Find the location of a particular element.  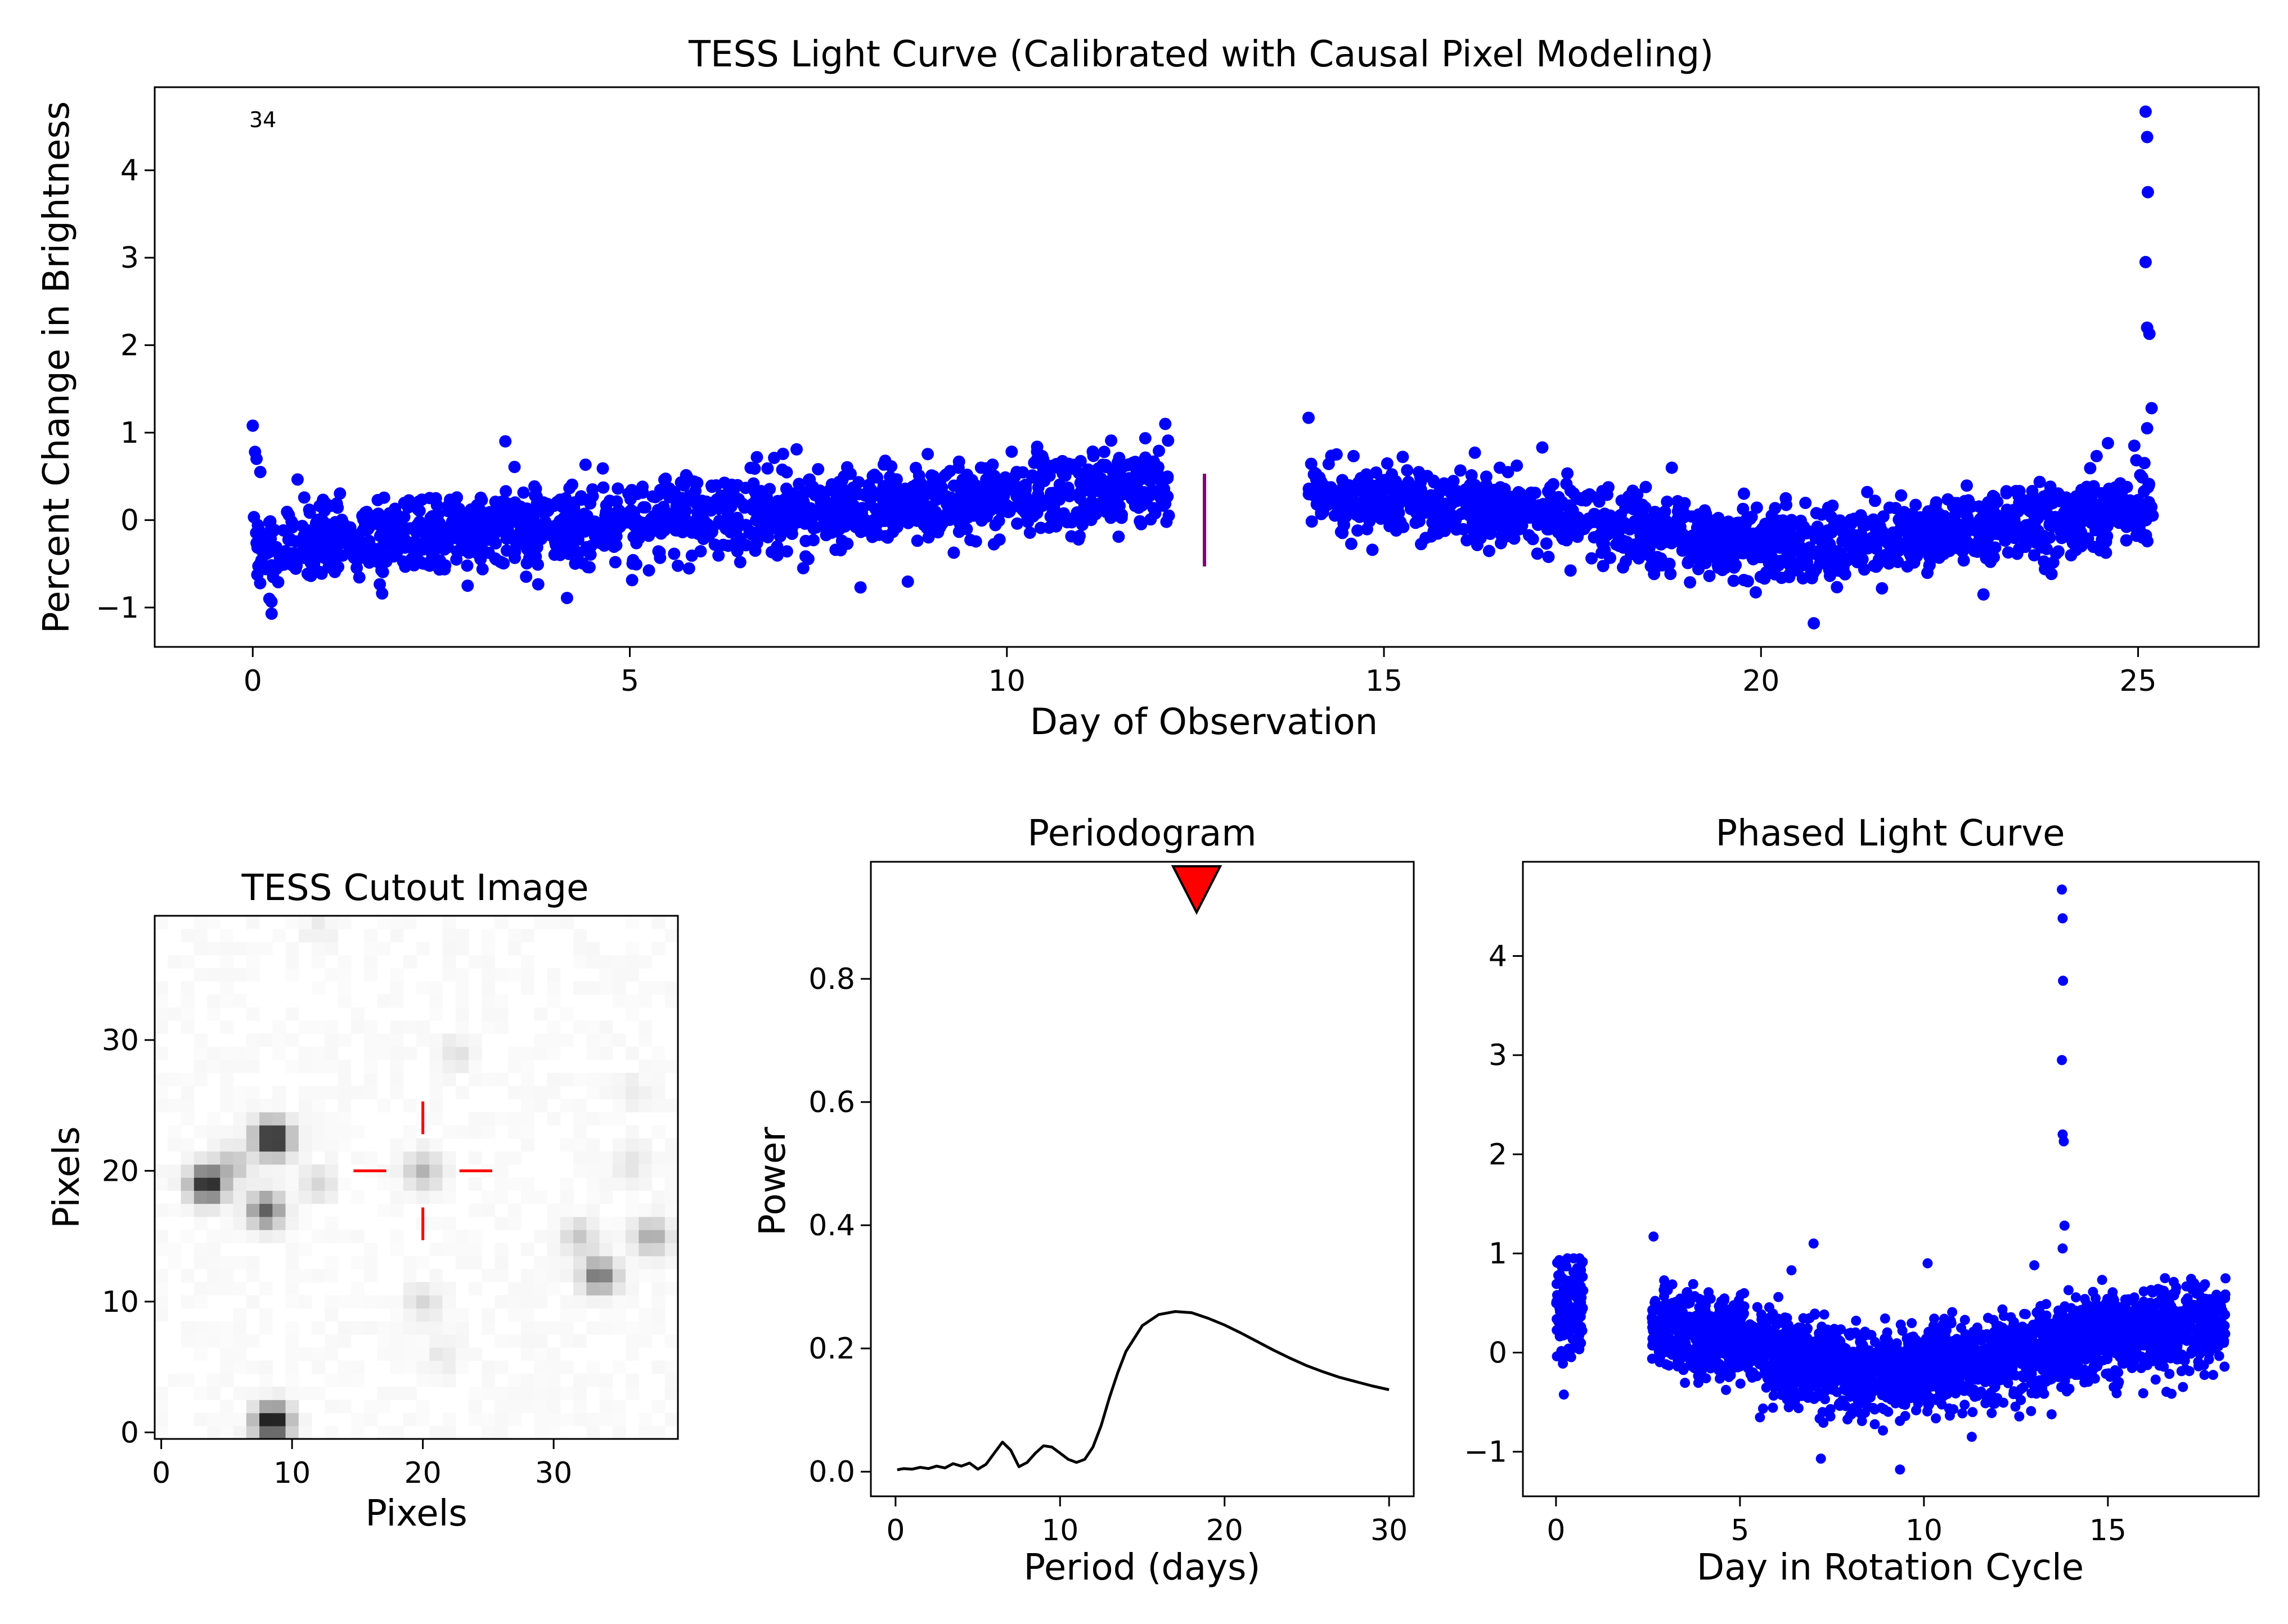

periodogram-peak-marker is located at coordinates (1196, 890).